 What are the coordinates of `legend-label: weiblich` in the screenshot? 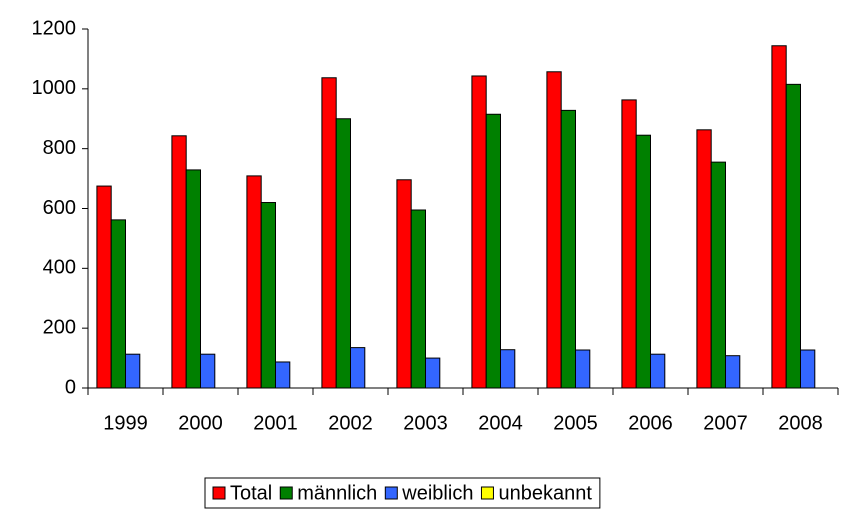 It's located at (437, 493).